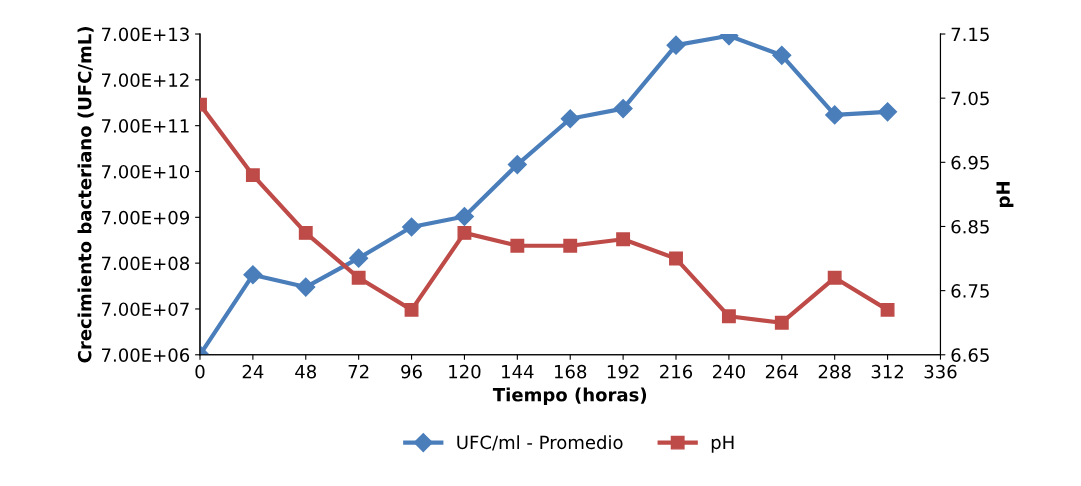  Describe the element at coordinates (146, 355) in the screenshot. I see `y-tick-label: 7.00E+06` at that location.